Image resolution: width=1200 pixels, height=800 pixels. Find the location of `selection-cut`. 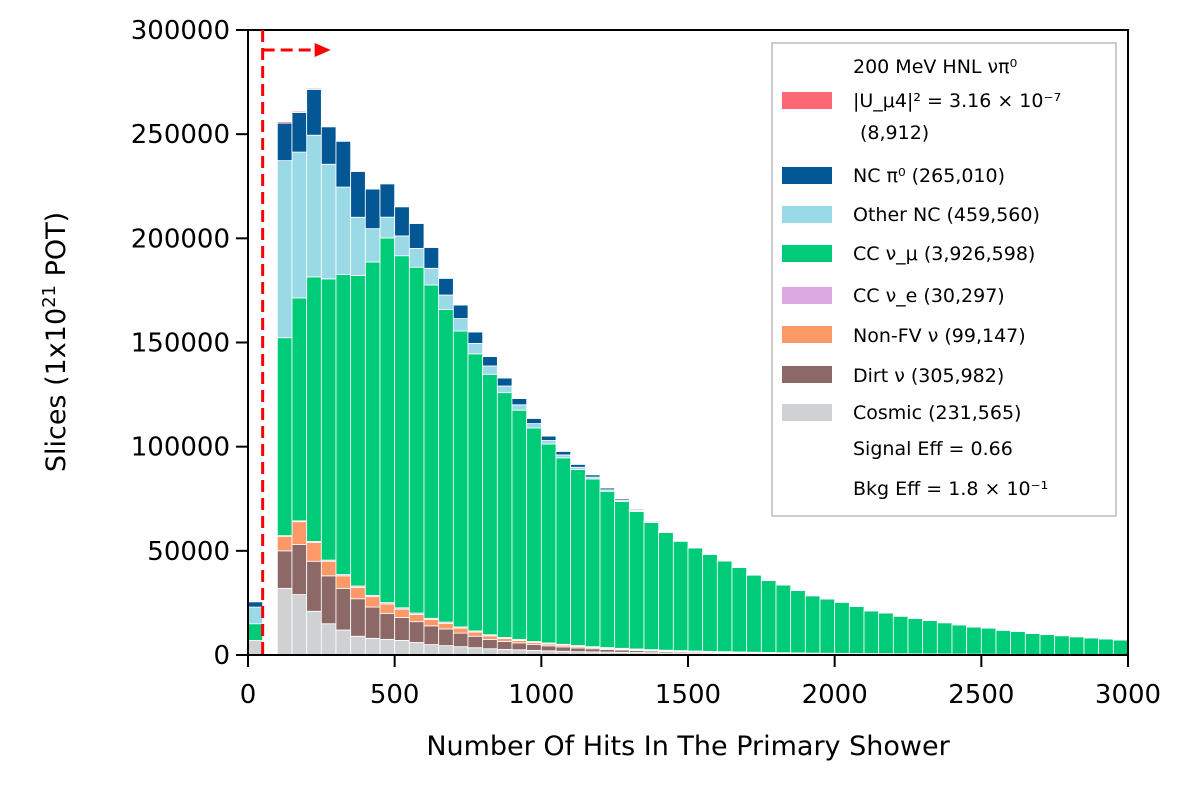

selection-cut is located at coordinates (296, 342).